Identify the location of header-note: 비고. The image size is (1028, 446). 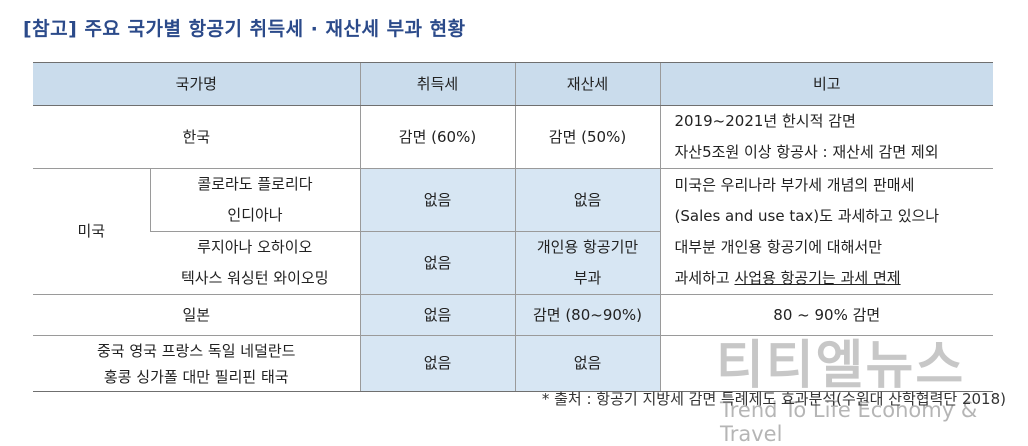
(826, 84).